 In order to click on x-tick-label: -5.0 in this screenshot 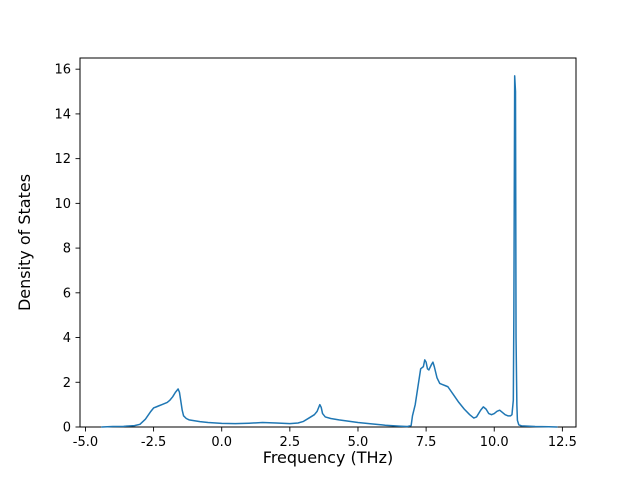, I will do `click(85, 442)`.